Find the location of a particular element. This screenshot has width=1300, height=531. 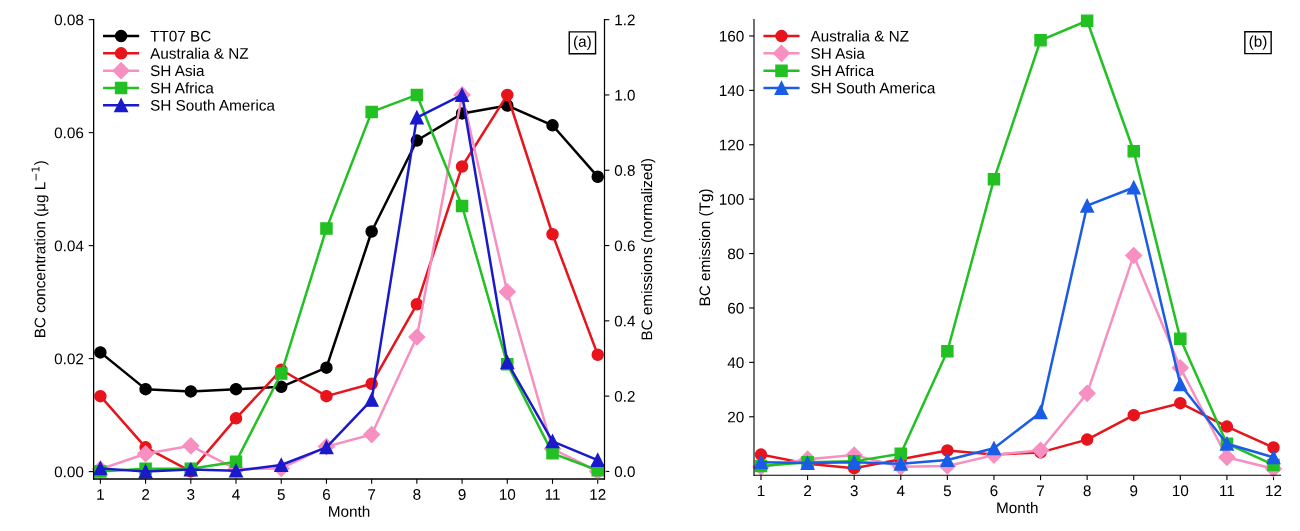

y-tick-label: 40 is located at coordinates (735, 363).